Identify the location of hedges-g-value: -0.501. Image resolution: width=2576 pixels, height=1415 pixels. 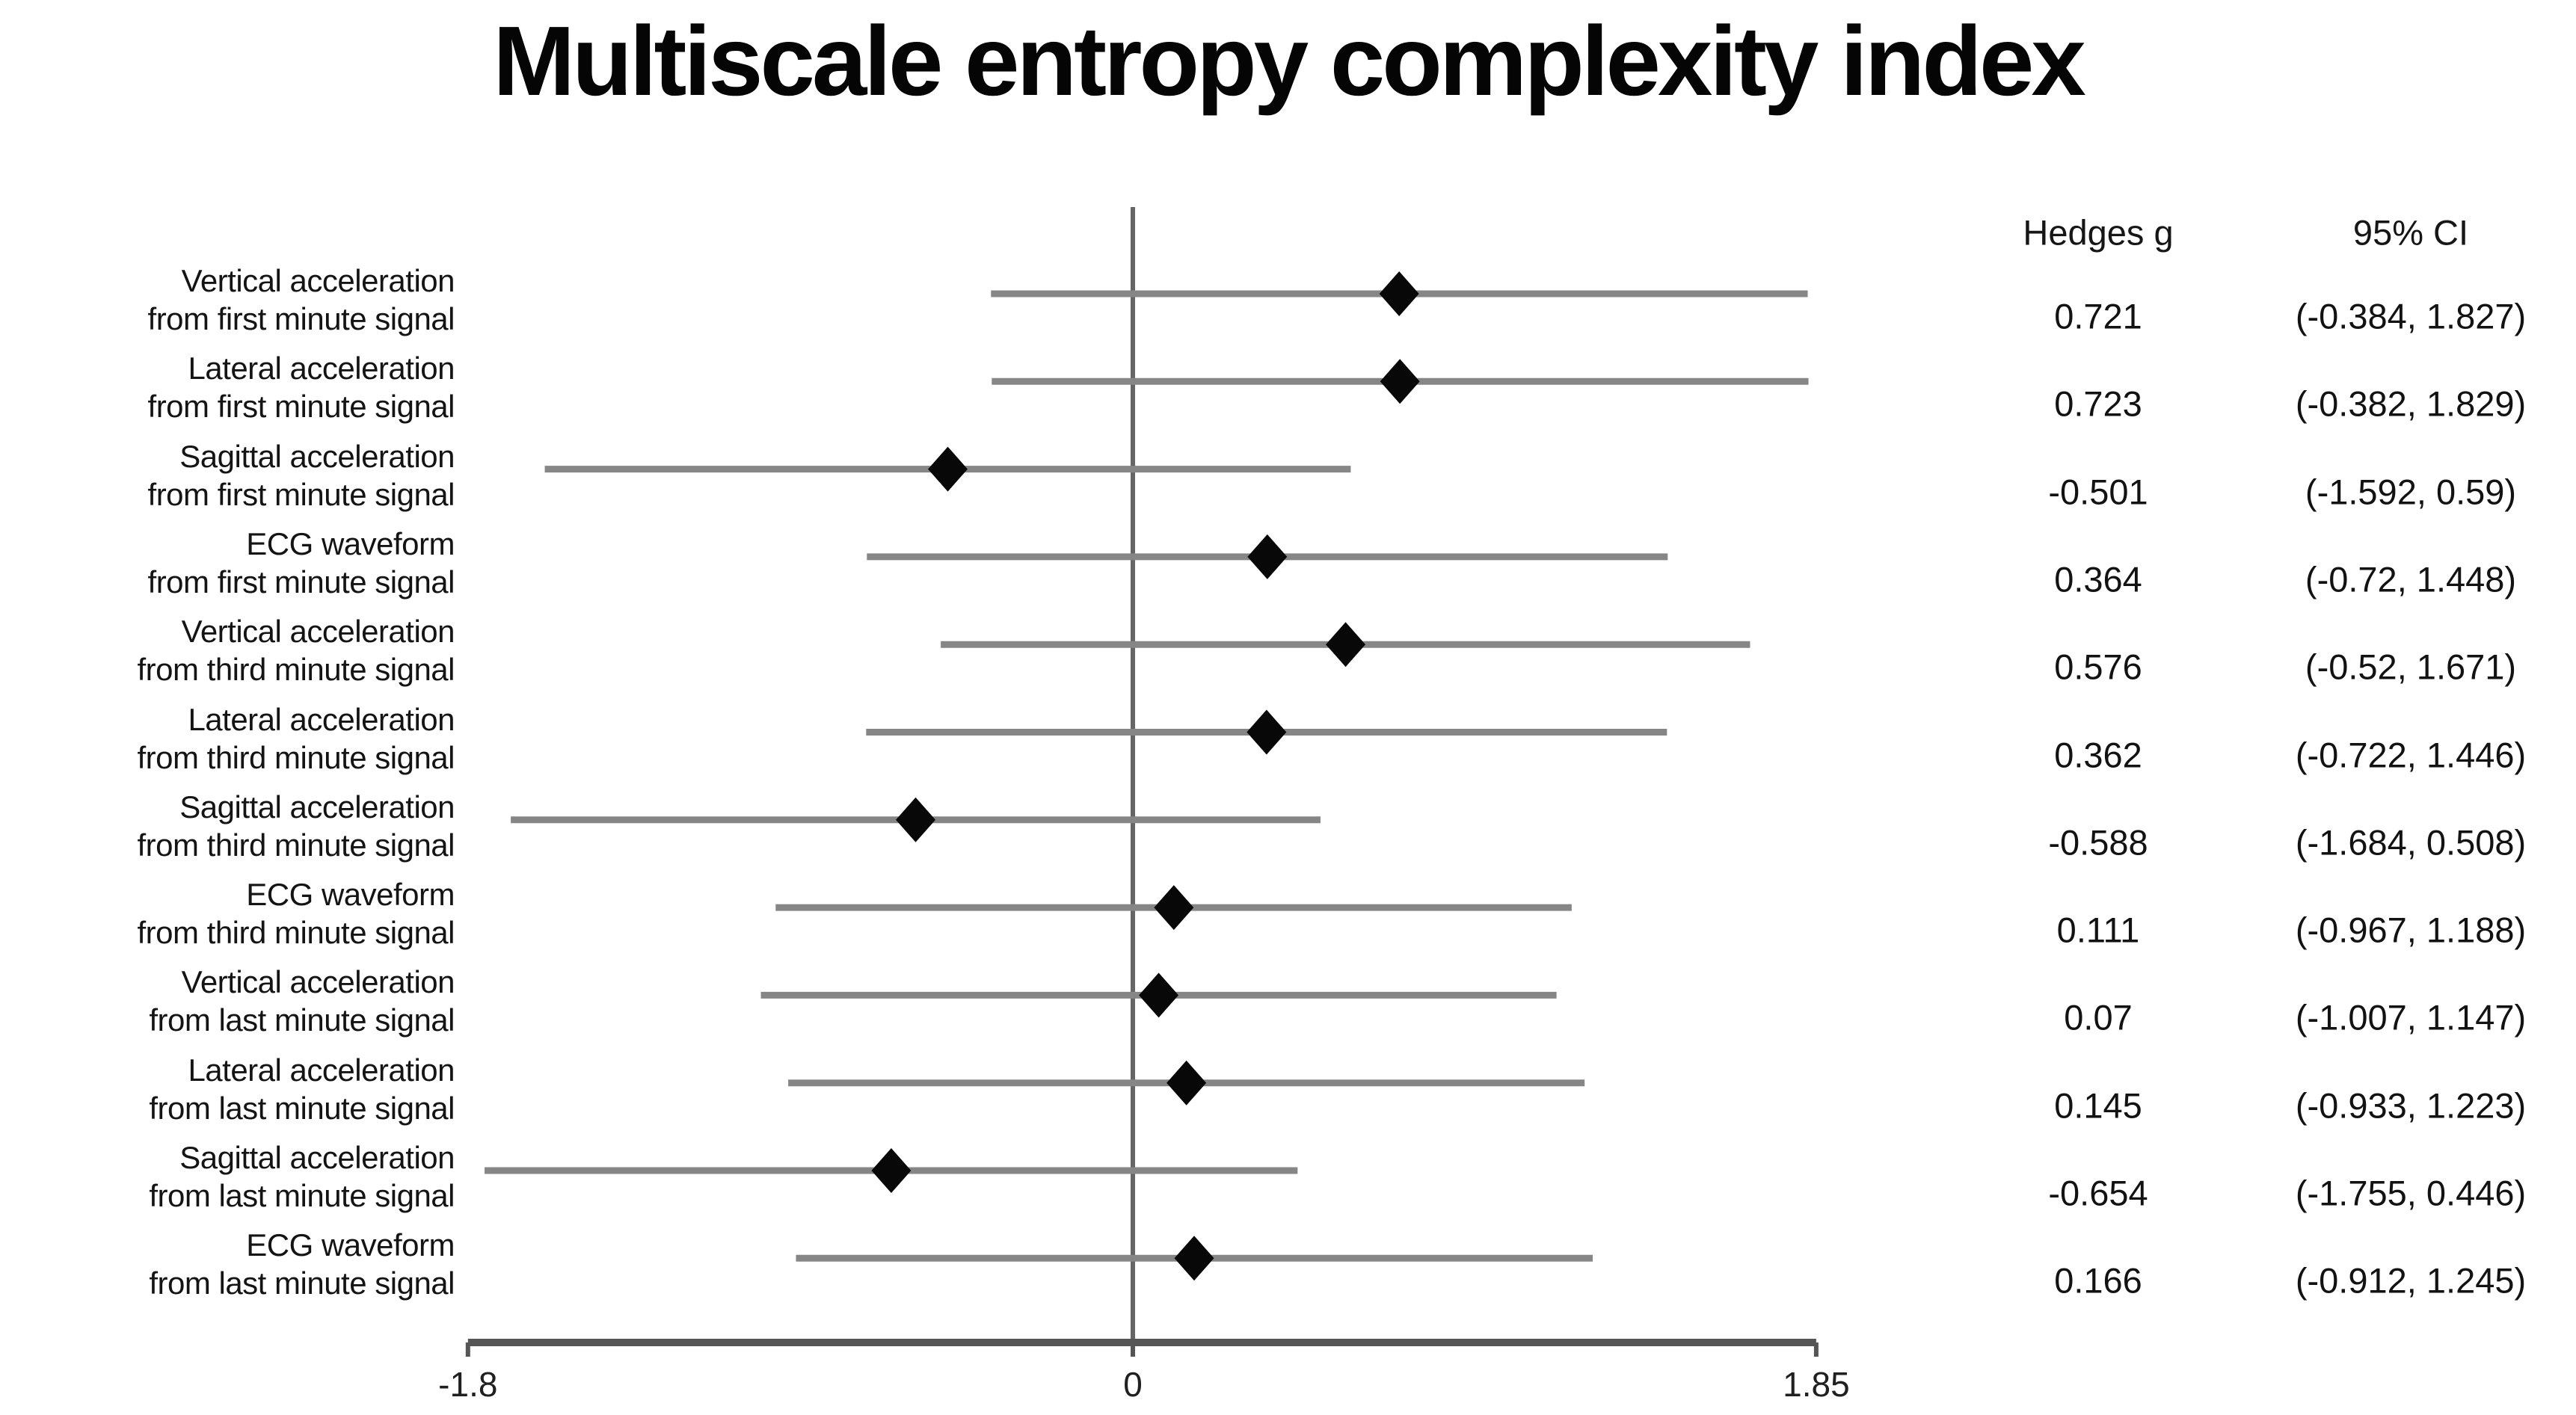
(2098, 492).